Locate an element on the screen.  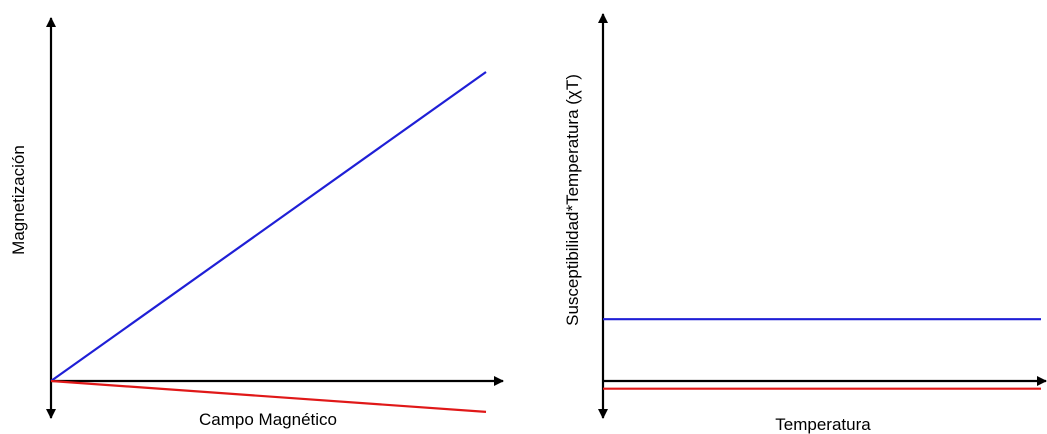
x-axis-label: Temperatura is located at coordinates (823, 424).